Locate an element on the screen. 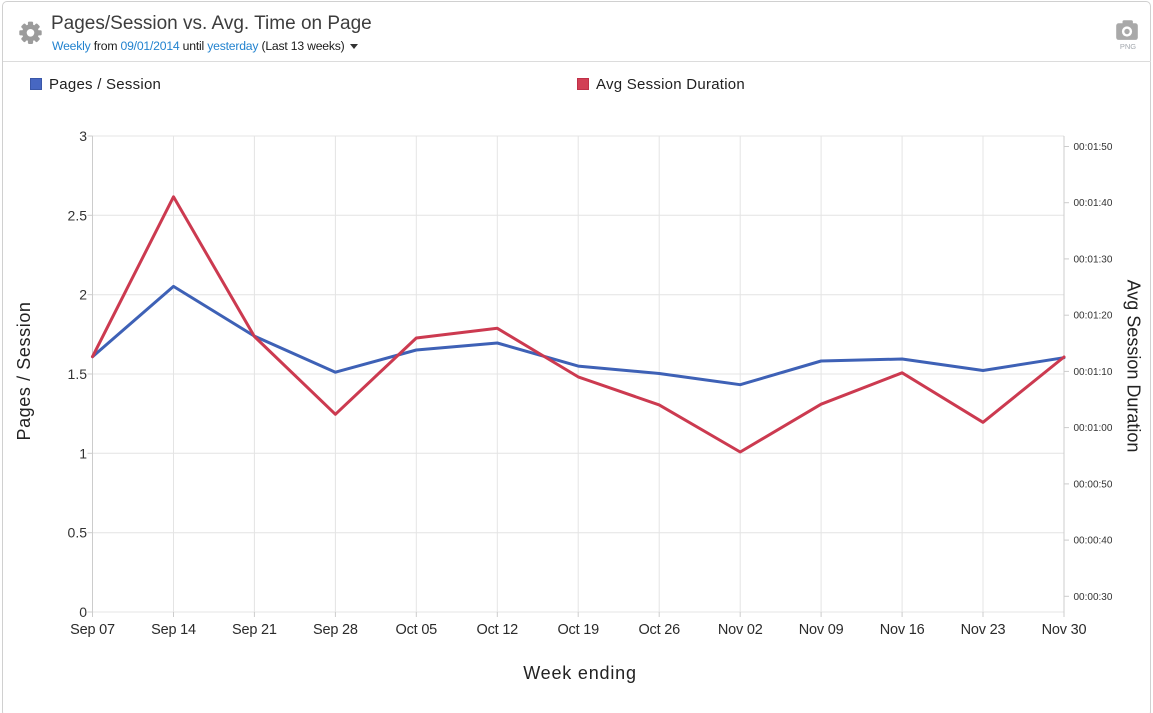  svg-text: 00:01:20 is located at coordinates (1093, 316).